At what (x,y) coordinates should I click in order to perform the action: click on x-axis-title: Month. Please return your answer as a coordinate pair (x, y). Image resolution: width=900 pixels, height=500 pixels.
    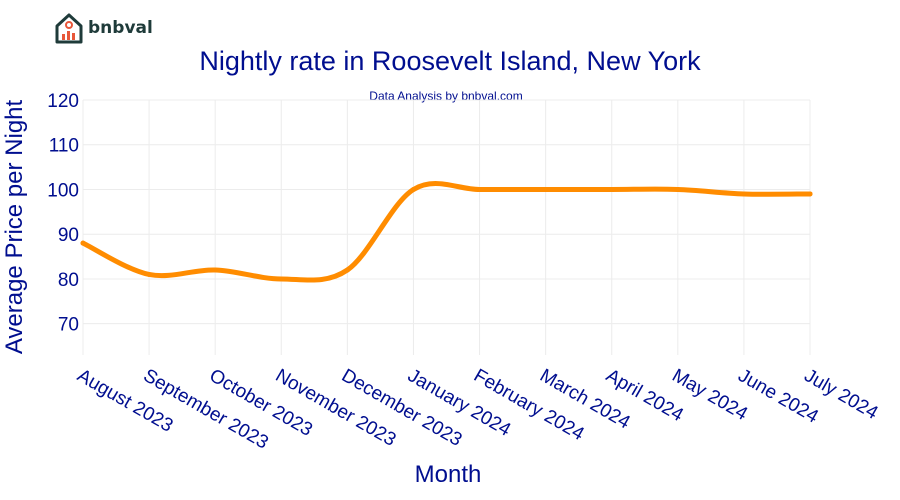
    Looking at the image, I should click on (448, 474).